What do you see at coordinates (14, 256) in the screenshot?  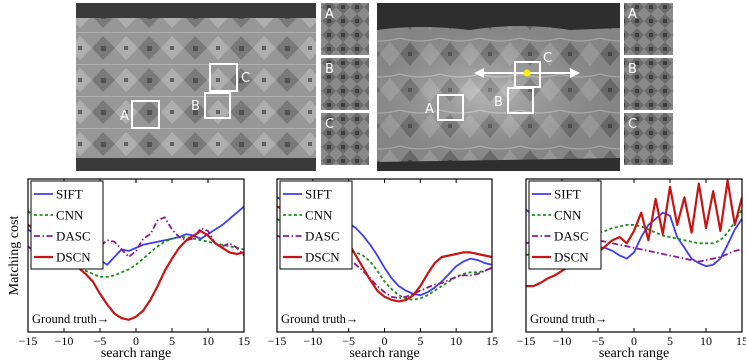 I see `y-axis-label: Matching cost` at bounding box center [14, 256].